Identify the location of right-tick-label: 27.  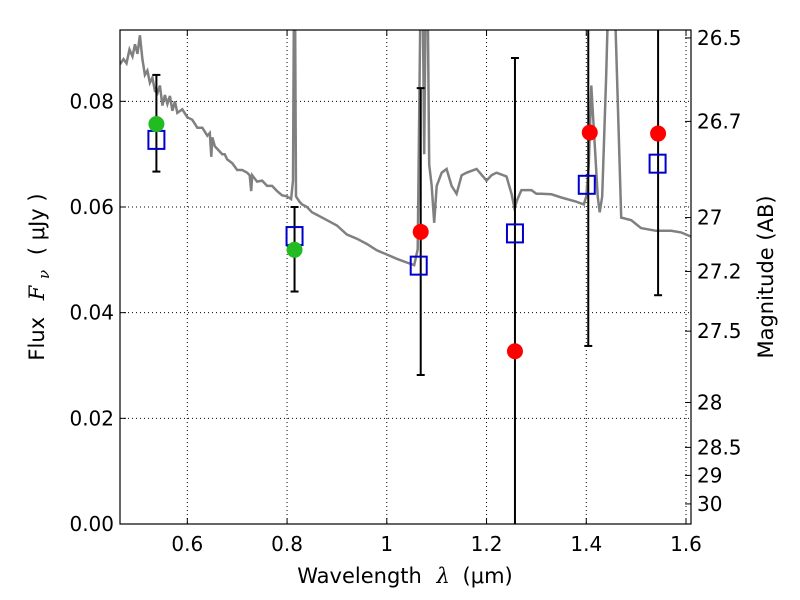
(709, 218).